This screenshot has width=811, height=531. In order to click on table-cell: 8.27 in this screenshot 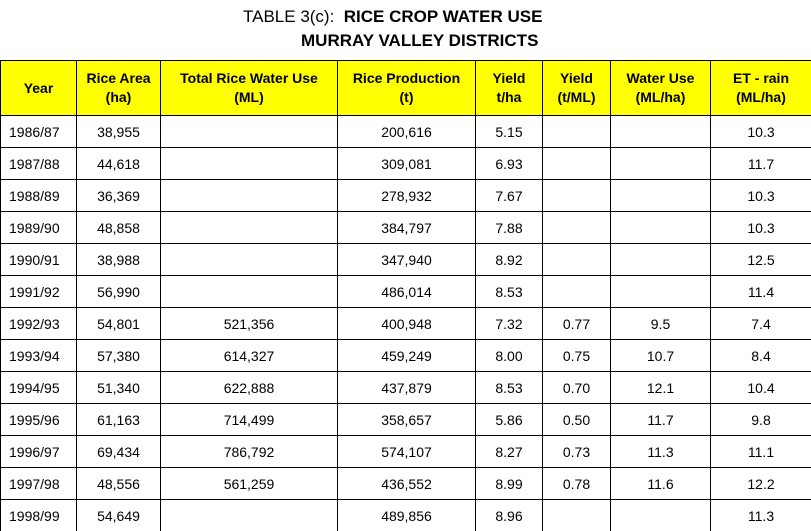, I will do `click(509, 451)`.